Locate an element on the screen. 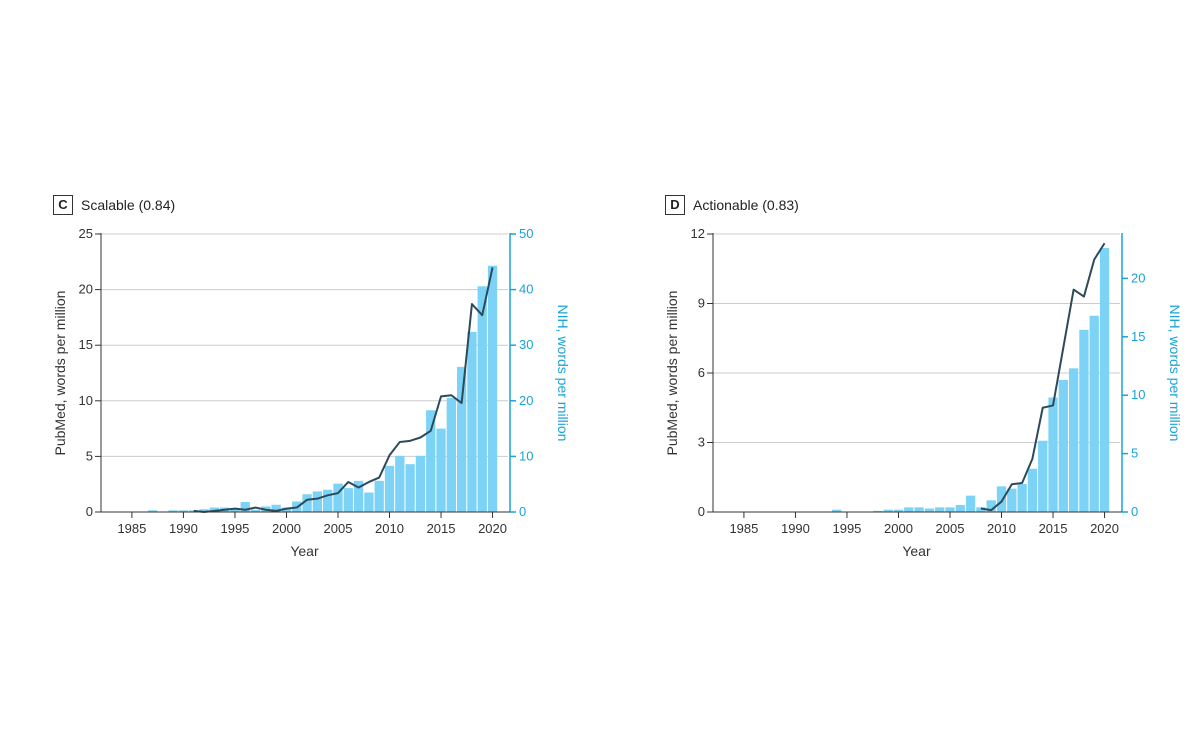 The width and height of the screenshot is (1200, 745). panel-d-title: Actionable (0.83) is located at coordinates (746, 205).